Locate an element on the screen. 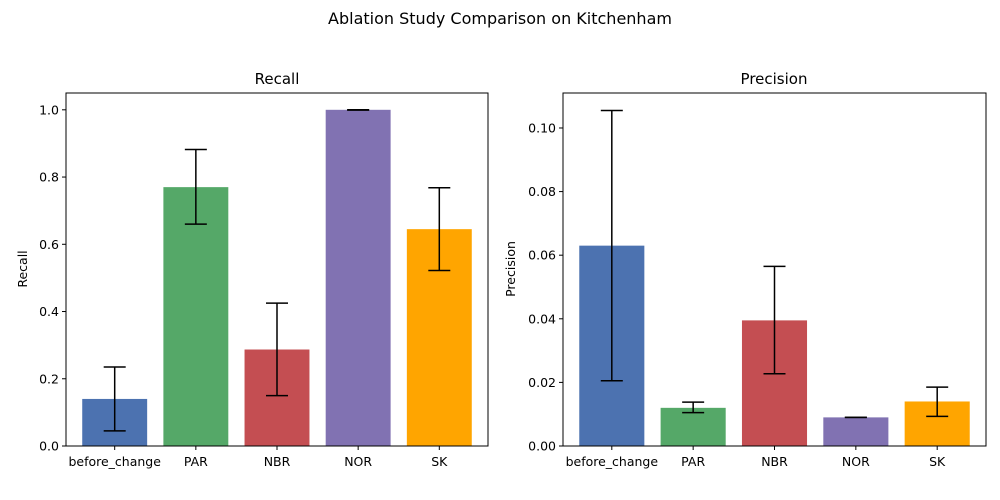 The width and height of the screenshot is (1000, 500). recall-error-bar-par is located at coordinates (195, 186).